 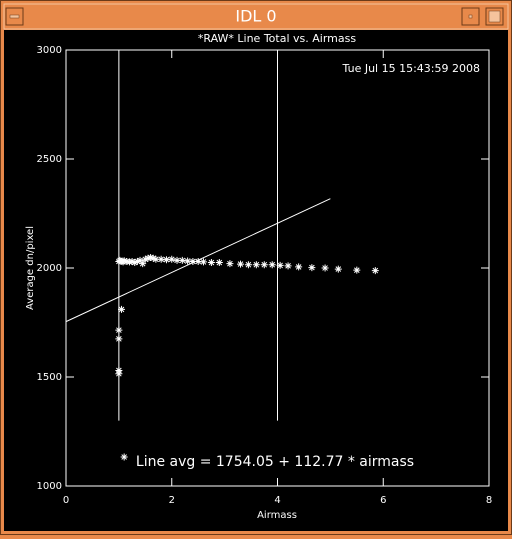 I want to click on fit-line, so click(x=198, y=260).